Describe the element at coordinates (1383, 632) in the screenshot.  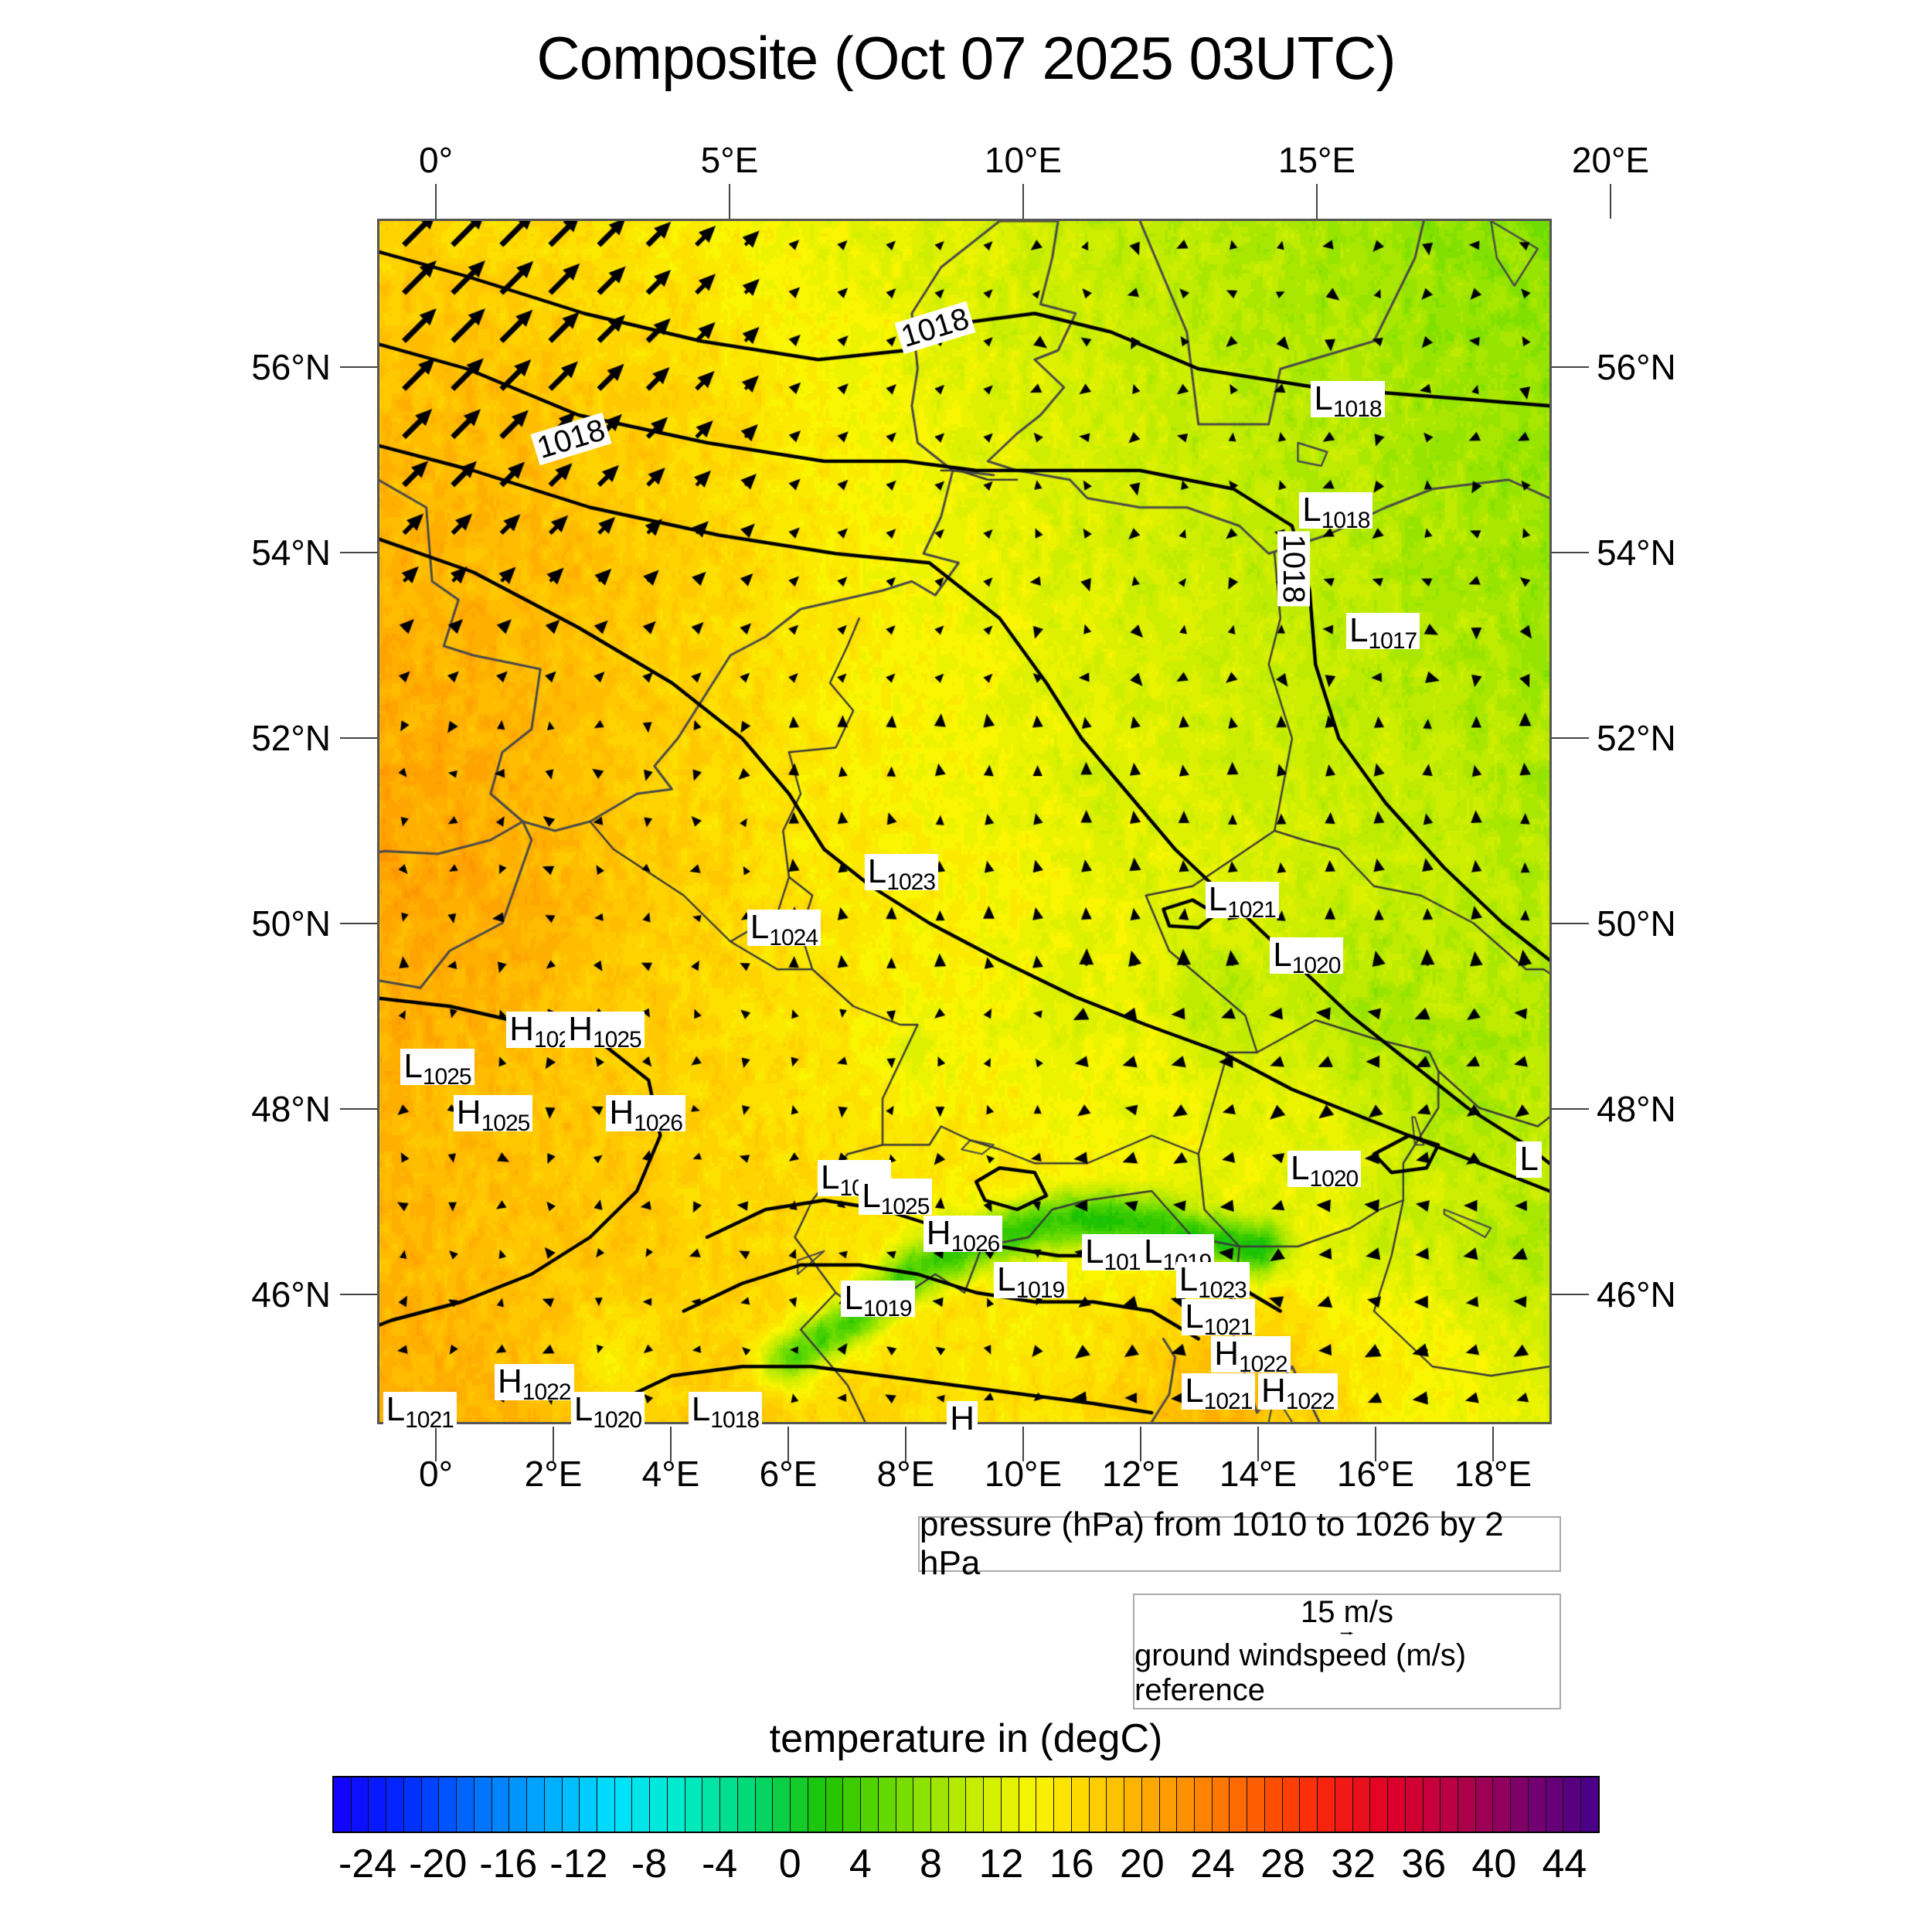
I see `pressure-extremum-label: L1017` at that location.